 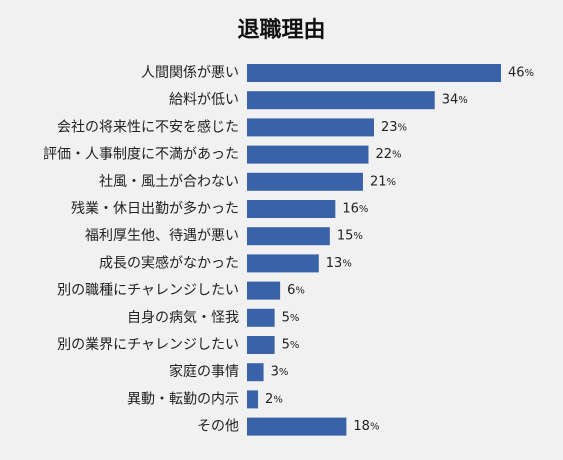 What do you see at coordinates (148, 126) in the screenshot?
I see `category-label: 会社の将来性に不安を感じた` at bounding box center [148, 126].